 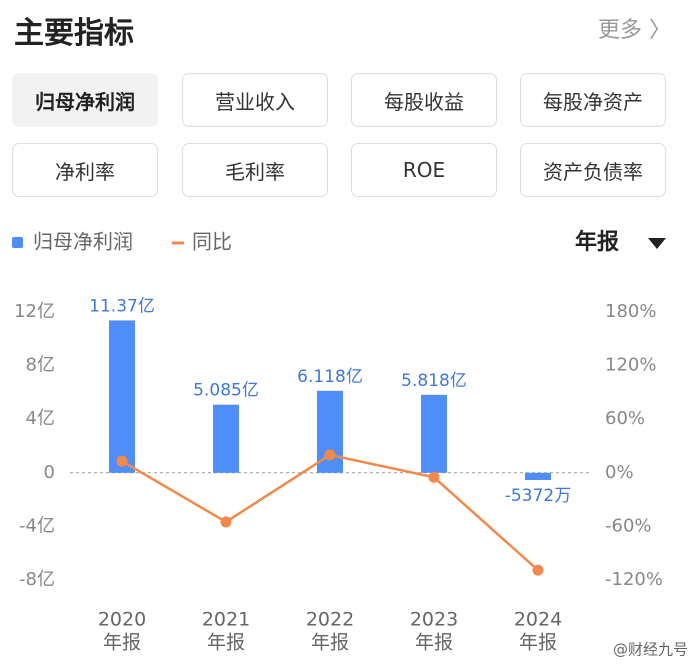 What do you see at coordinates (122, 620) in the screenshot?
I see `x-tick-label: 2020` at bounding box center [122, 620].